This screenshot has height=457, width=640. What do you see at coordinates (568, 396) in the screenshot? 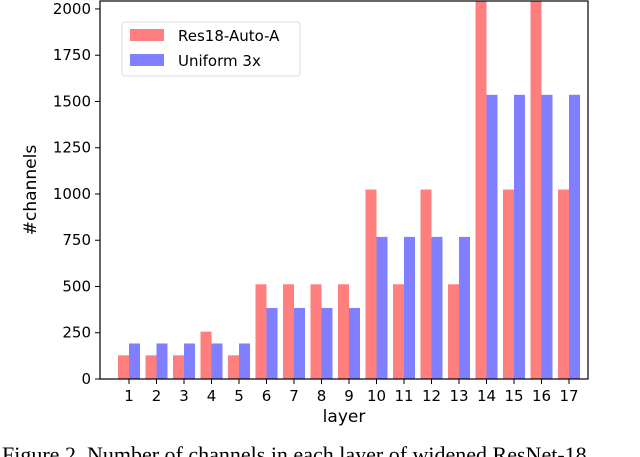
I see `x-tick-label: 17` at bounding box center [568, 396].